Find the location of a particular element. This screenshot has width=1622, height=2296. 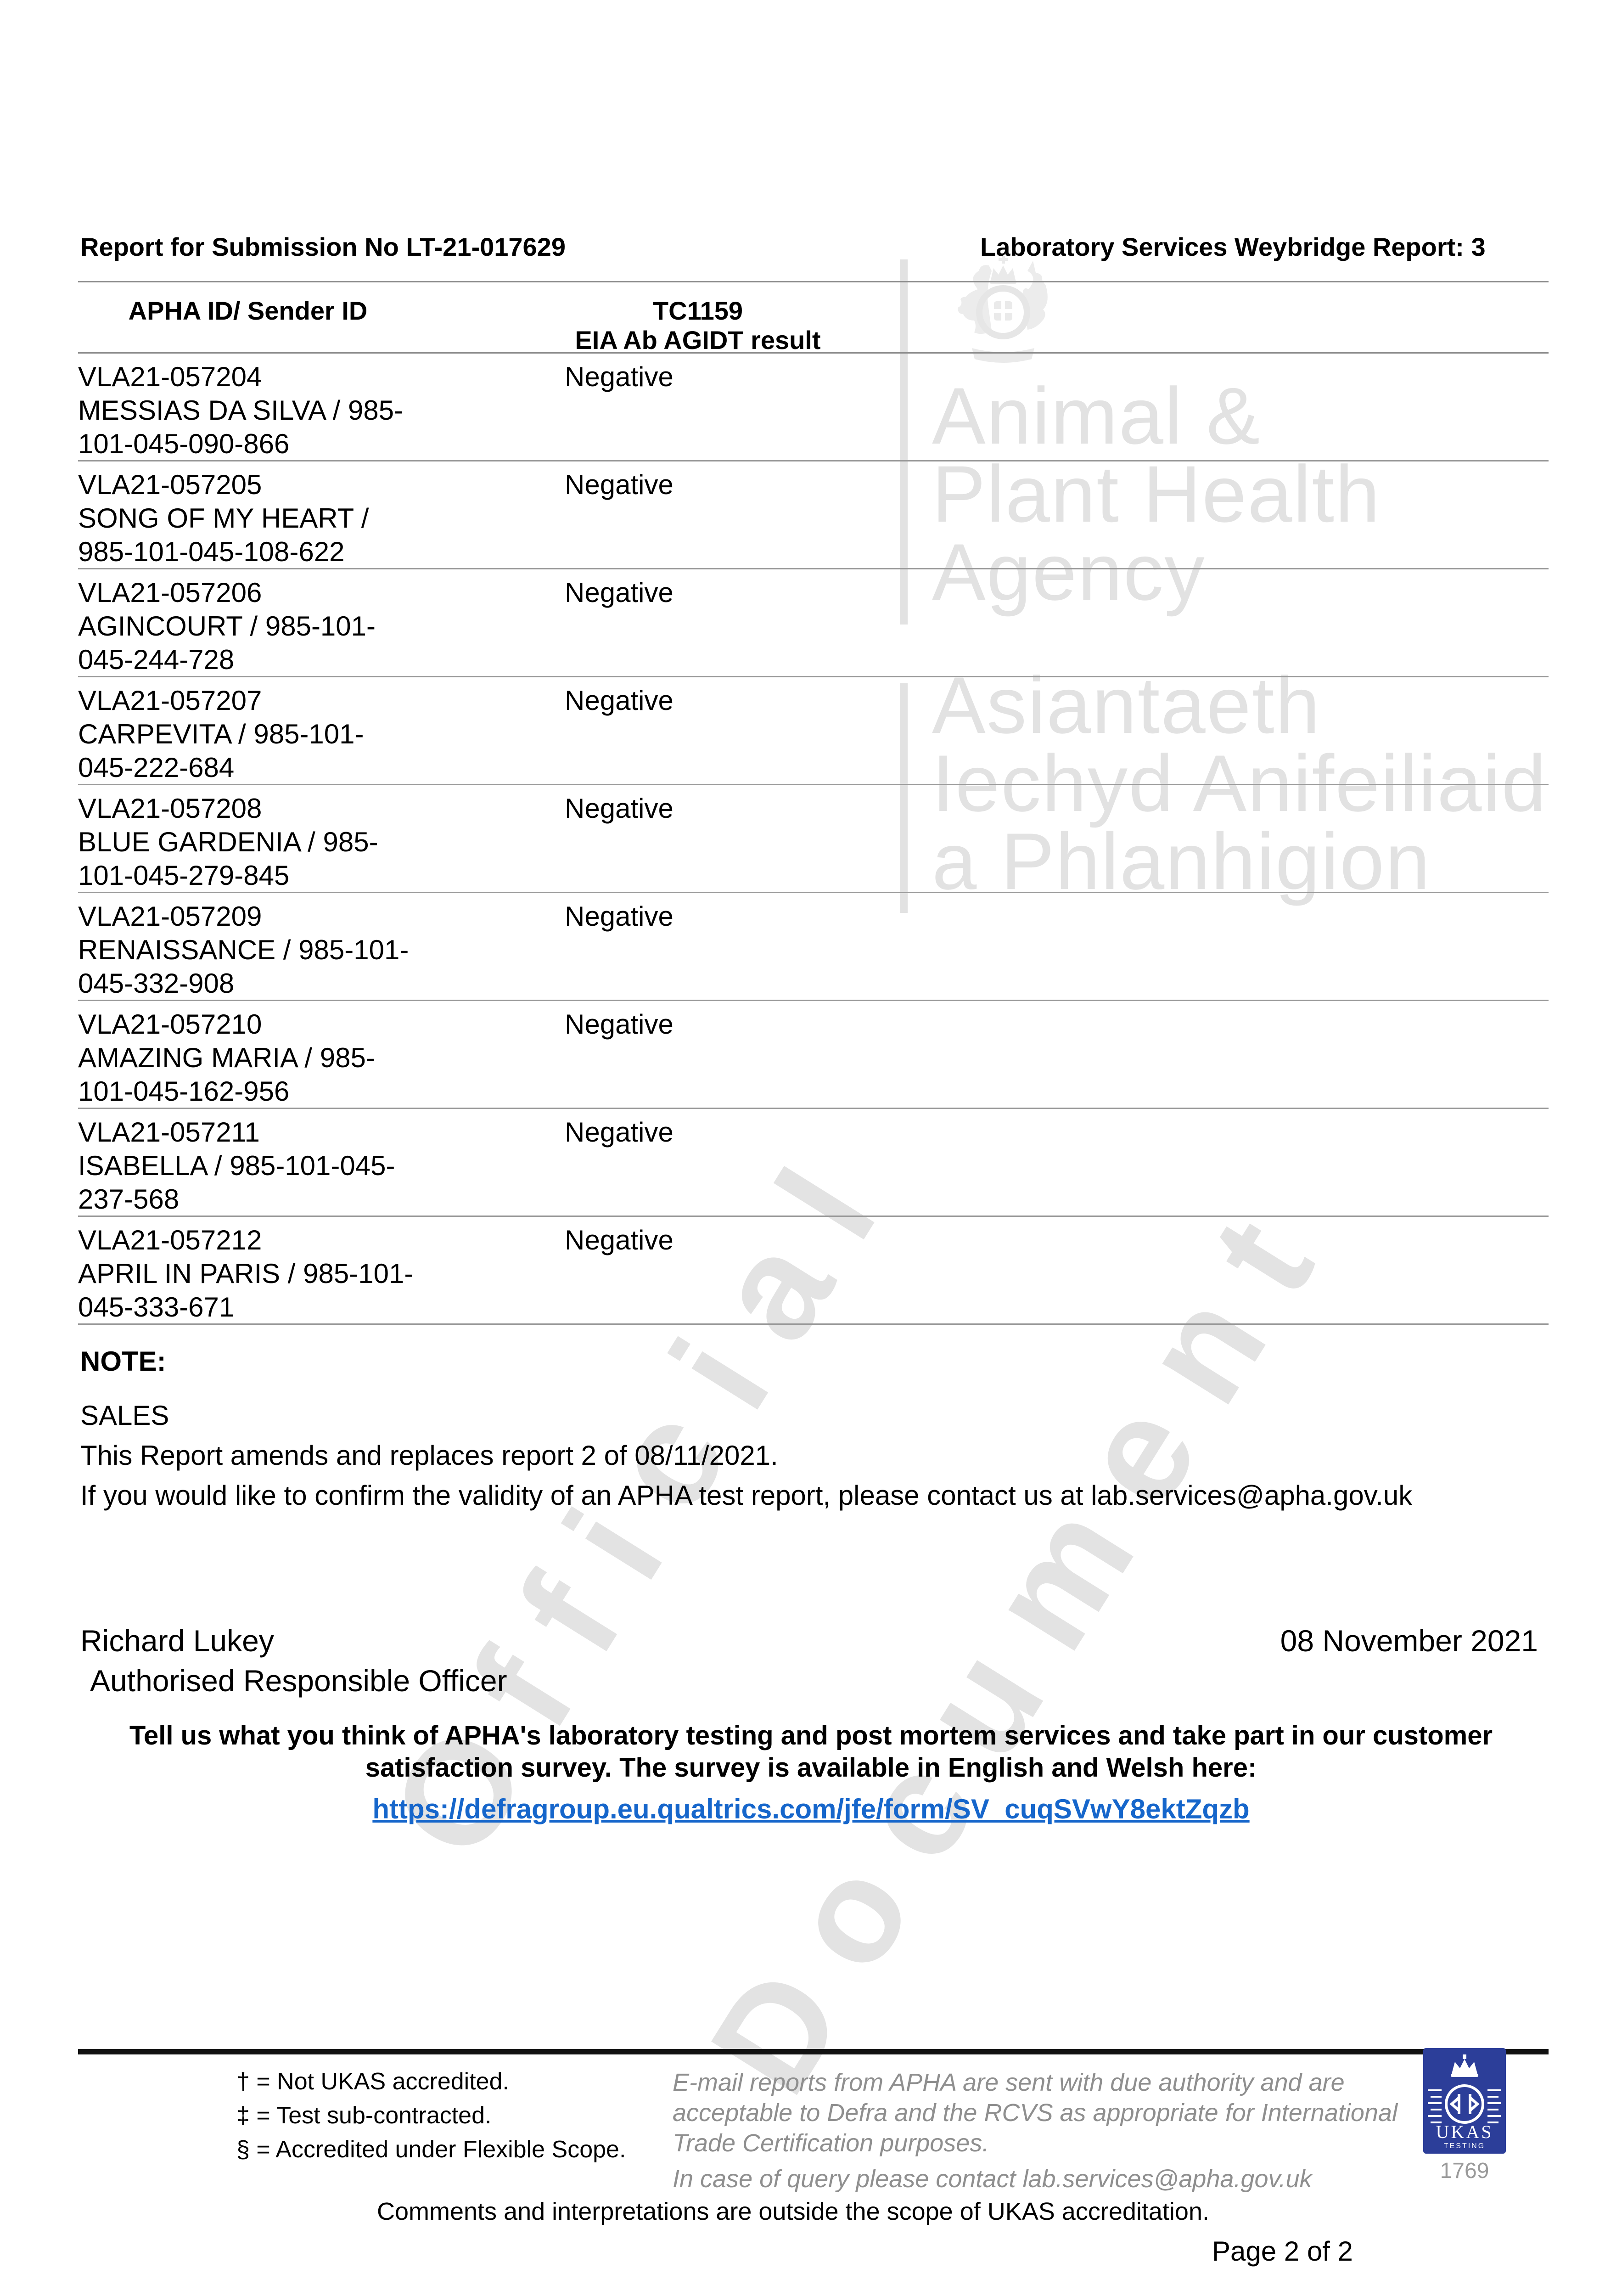

note-label: NOTE: is located at coordinates (123, 1361).